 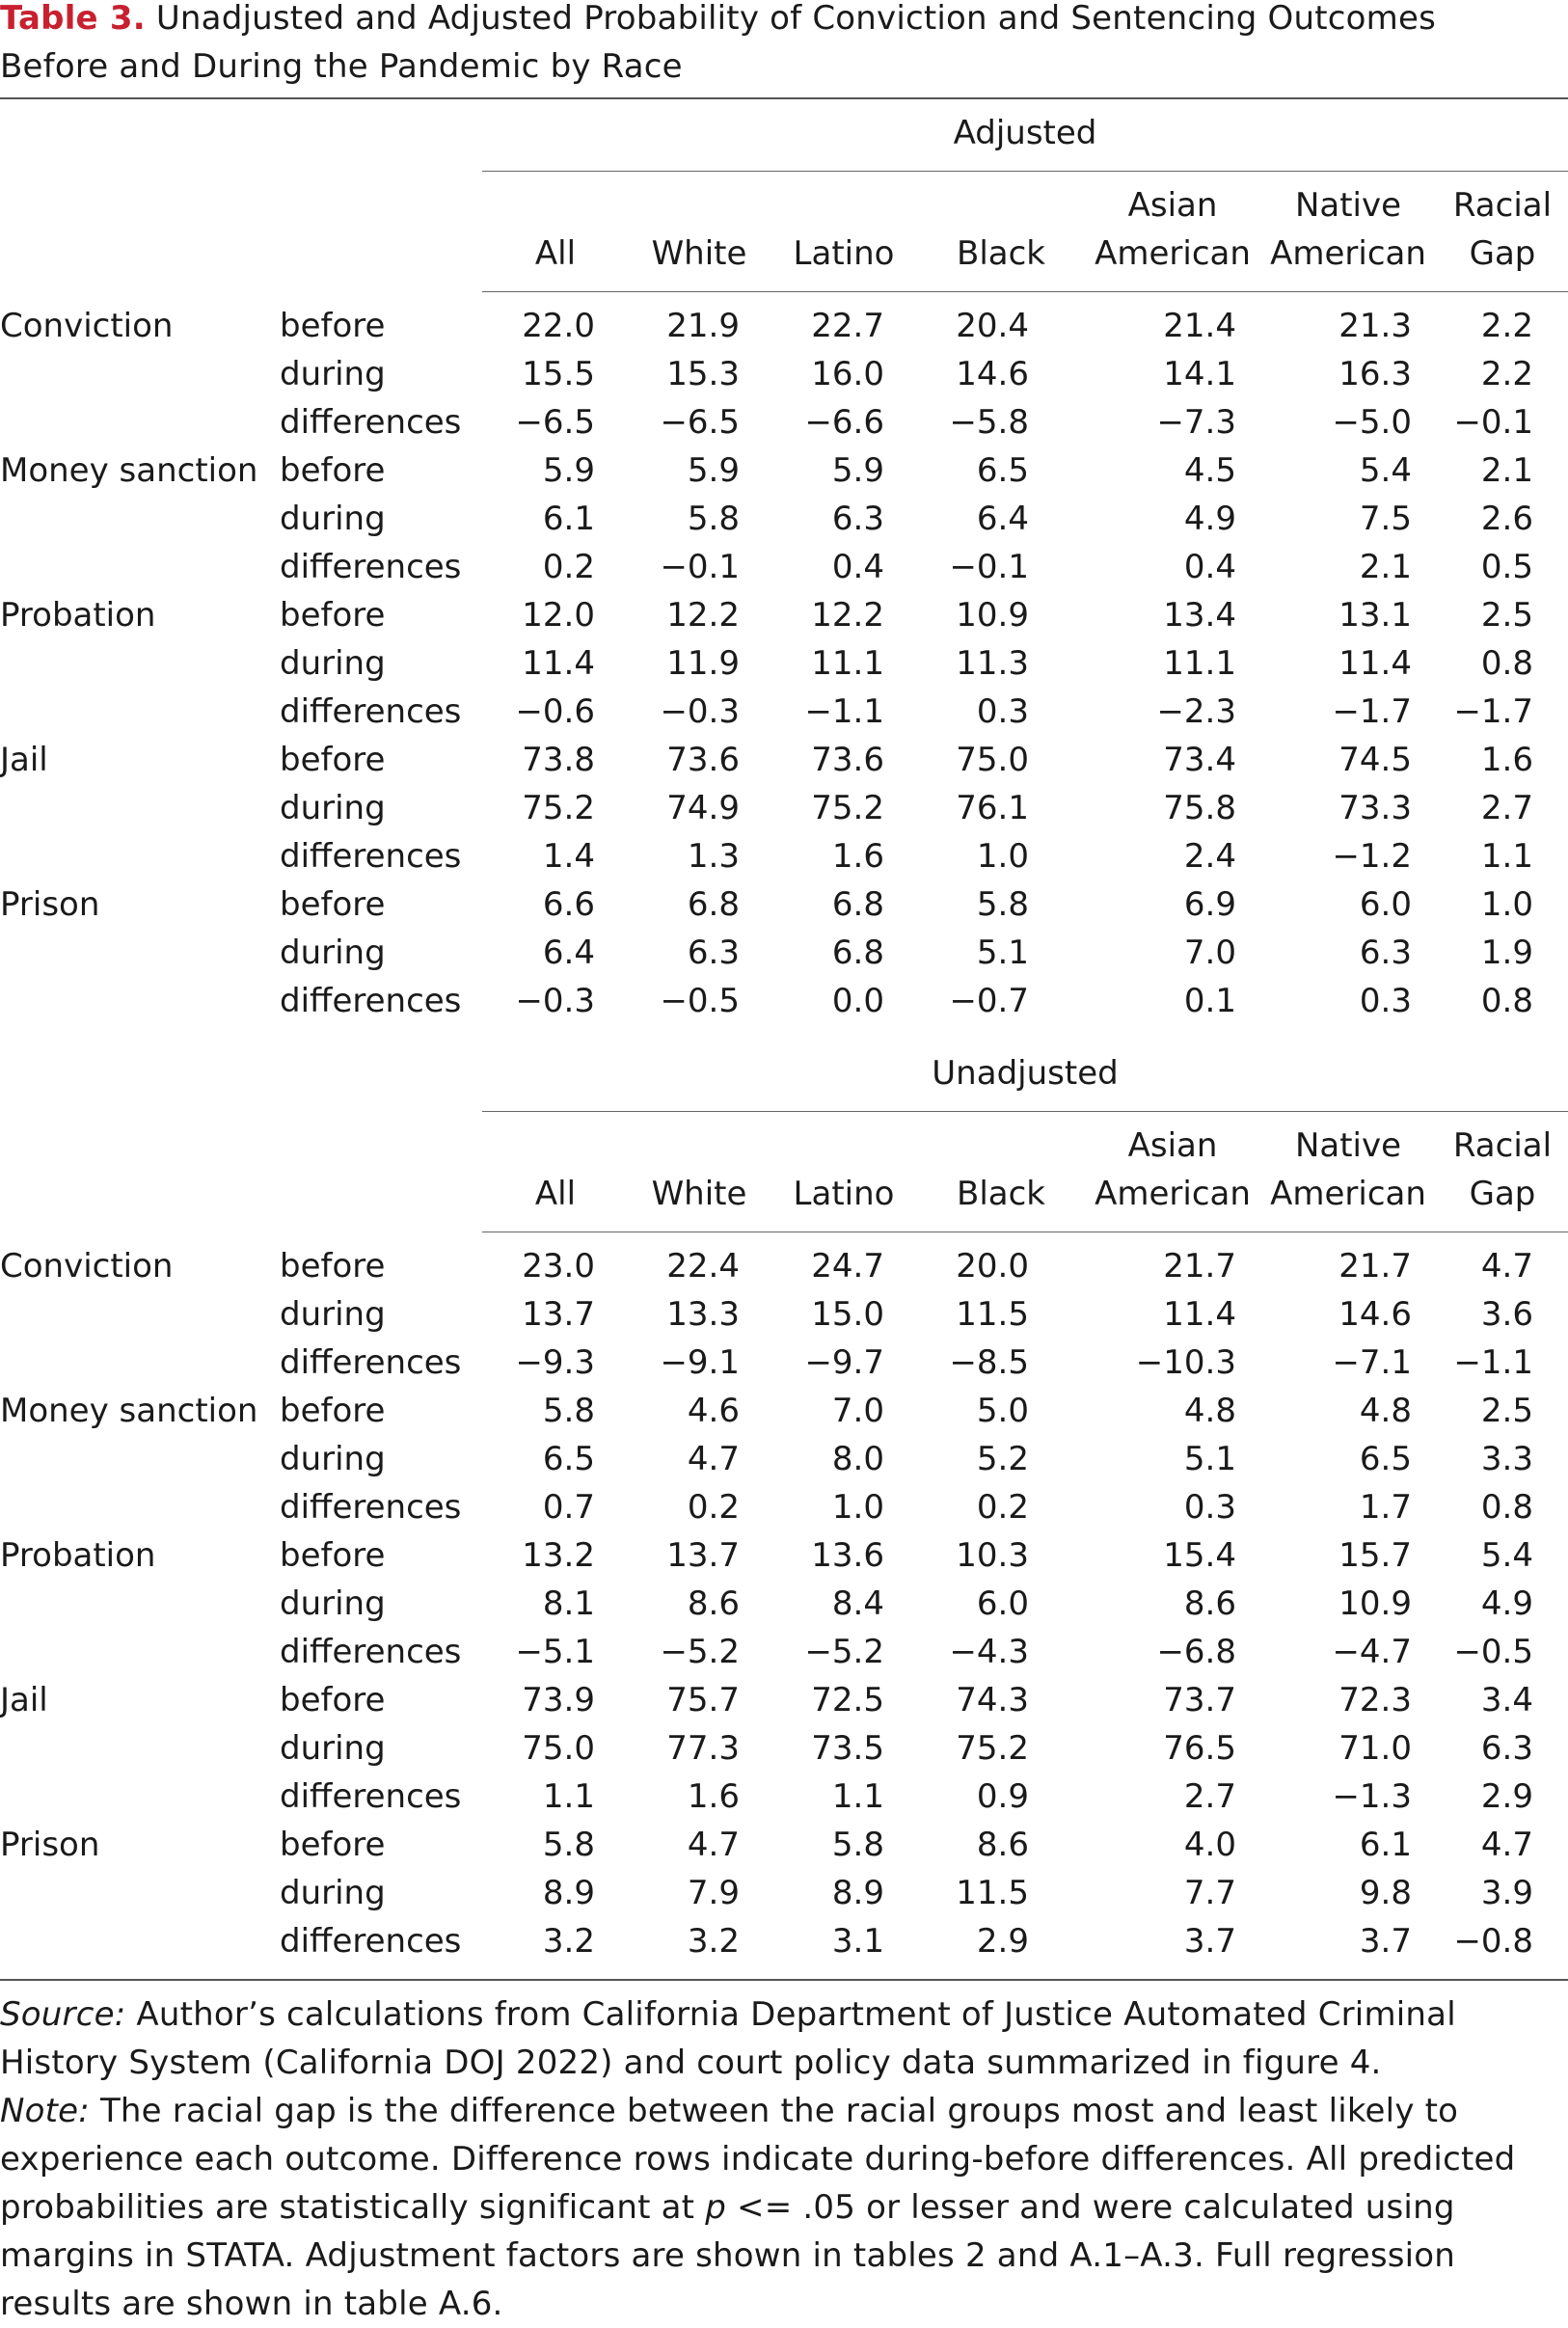 What do you see at coordinates (1199, 760) in the screenshot?
I see `table-cell: 73.4` at bounding box center [1199, 760].